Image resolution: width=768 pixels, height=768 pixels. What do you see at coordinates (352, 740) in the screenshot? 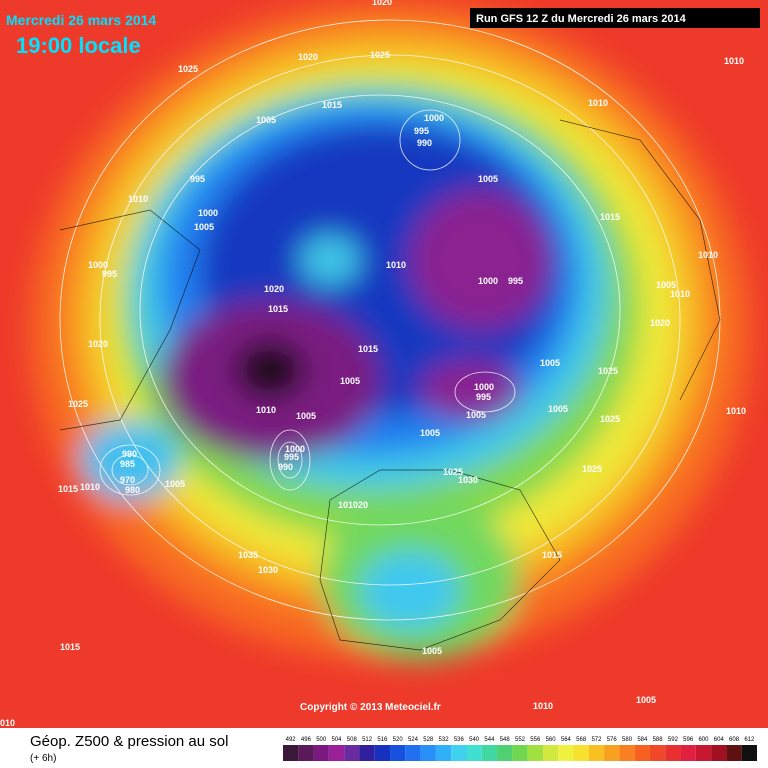
I see `colorbar-label: 508` at bounding box center [352, 740].